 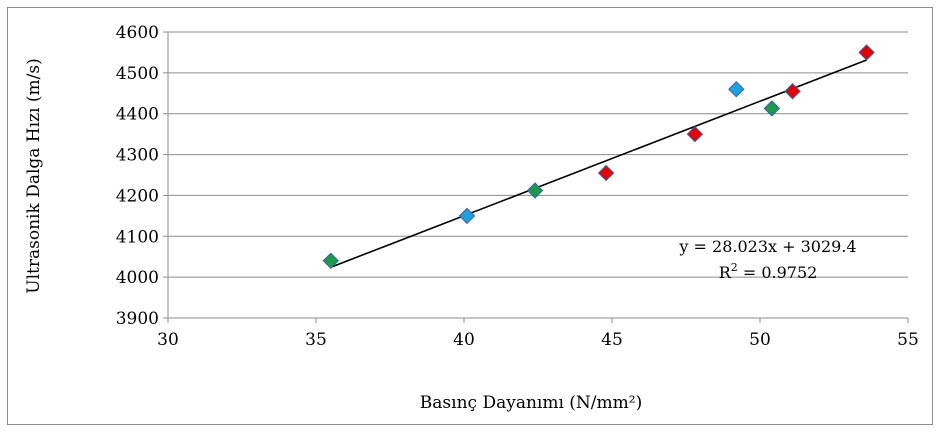 I want to click on x-tick-label: 30, so click(x=168, y=340).